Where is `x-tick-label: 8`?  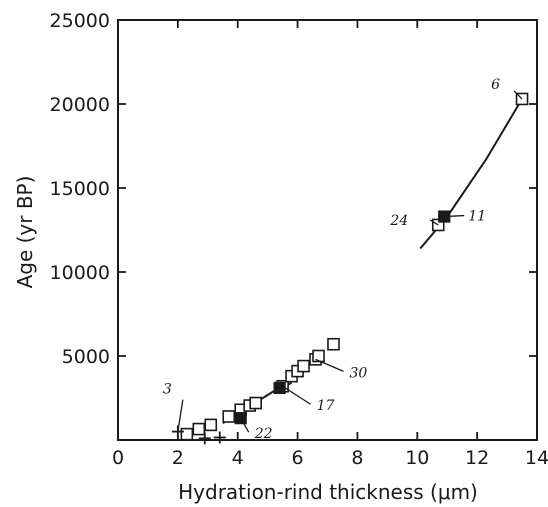 x-tick-label: 8 is located at coordinates (357, 458).